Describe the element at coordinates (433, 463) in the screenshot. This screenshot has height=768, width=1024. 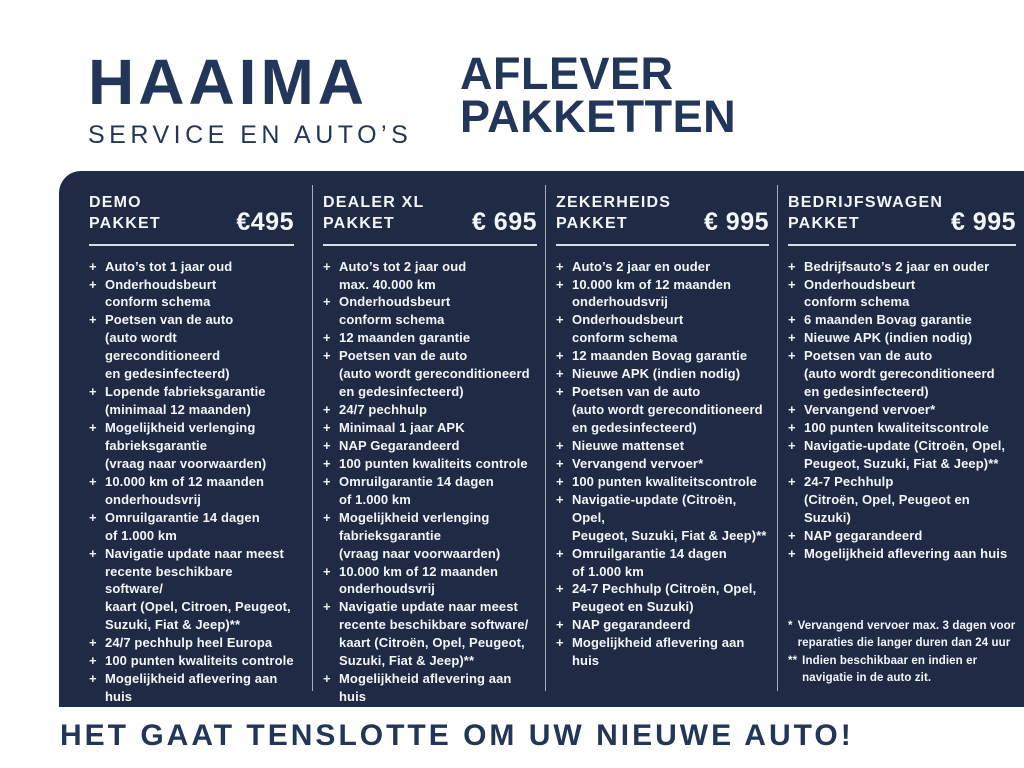
I see `feature-text: 100 punten kwaliteits controle` at that location.